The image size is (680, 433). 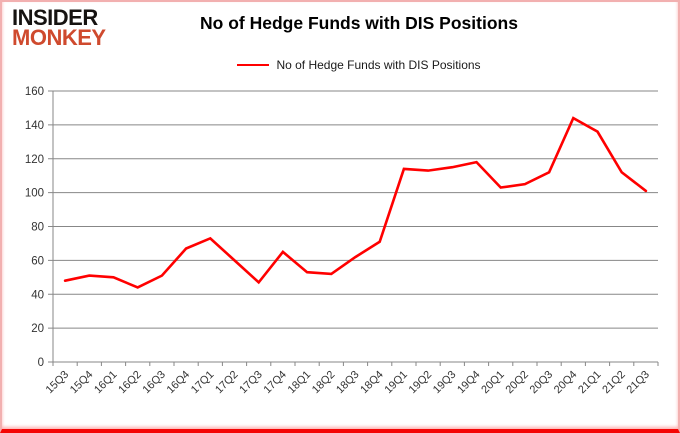 I want to click on svg-text: 20, so click(x=37, y=329).